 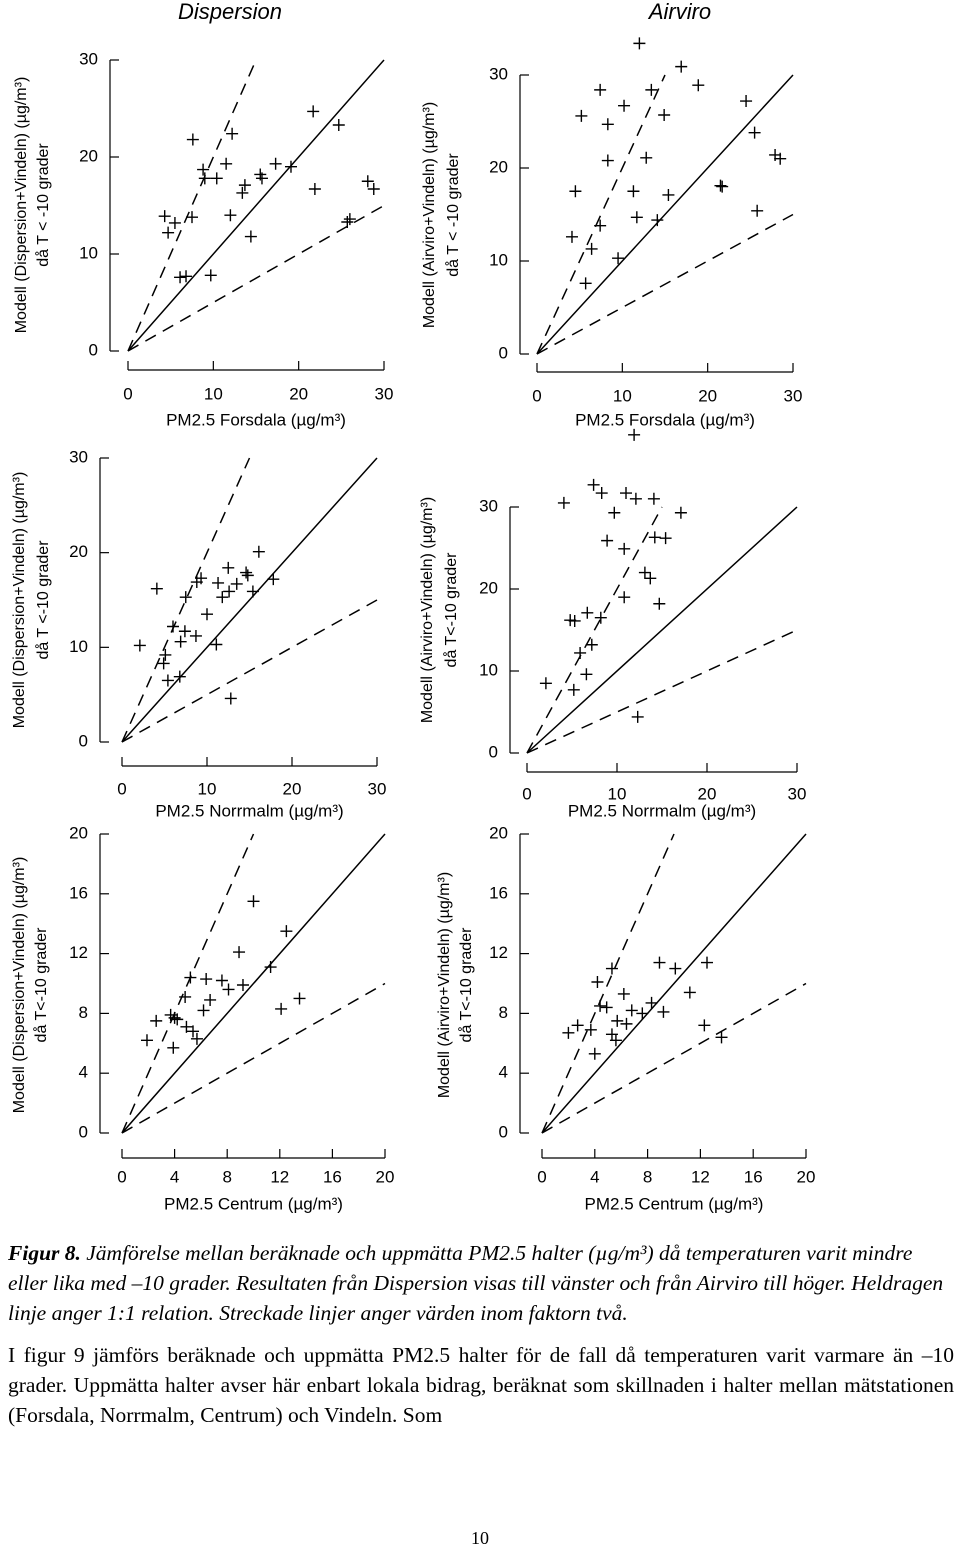 What do you see at coordinates (256, 419) in the screenshot?
I see `x-axis-label: PM2.5 Forsdala (µg/m³)` at bounding box center [256, 419].